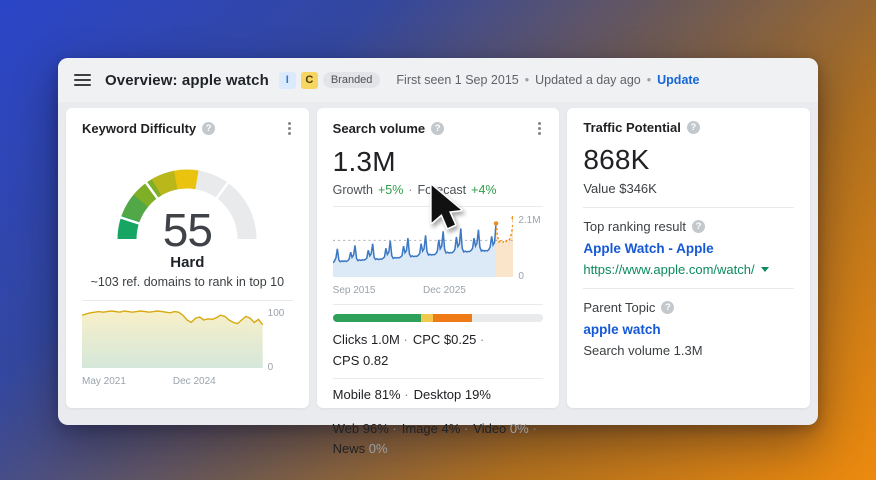 This screenshot has height=480, width=876. I want to click on growth-row: Growth +5% · Forecast +4%, so click(414, 190).